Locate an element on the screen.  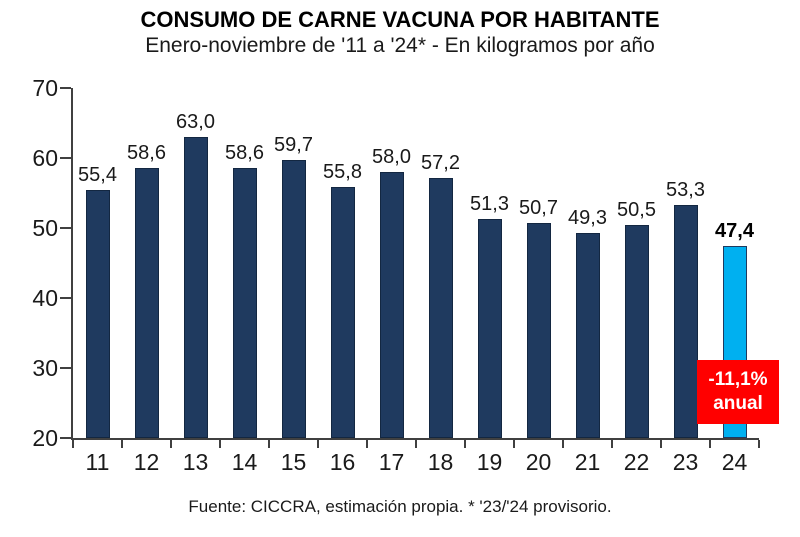
x-axis-label: 15 is located at coordinates (293, 462).